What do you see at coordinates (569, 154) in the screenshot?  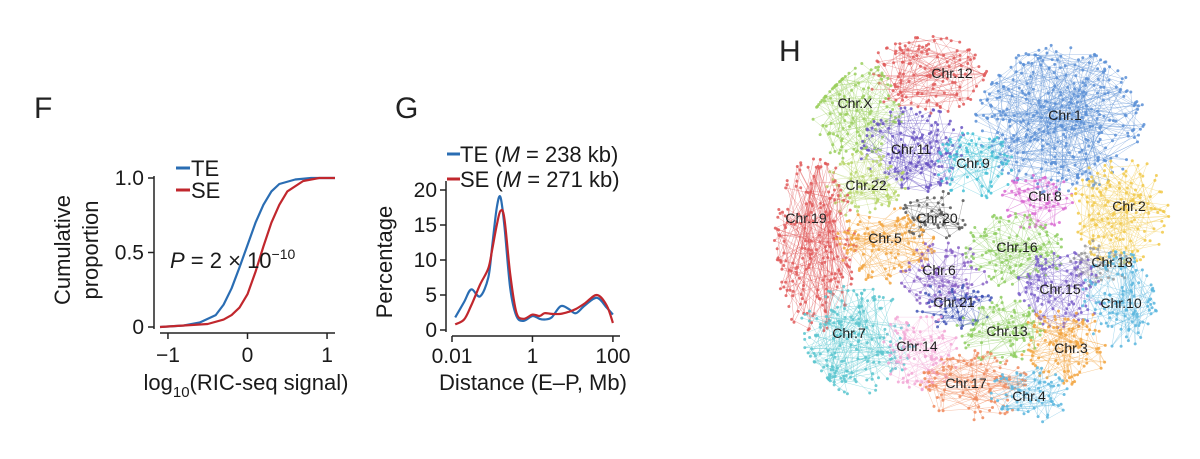 I see `legend-te-suffix: = 238 kb)` at bounding box center [569, 154].